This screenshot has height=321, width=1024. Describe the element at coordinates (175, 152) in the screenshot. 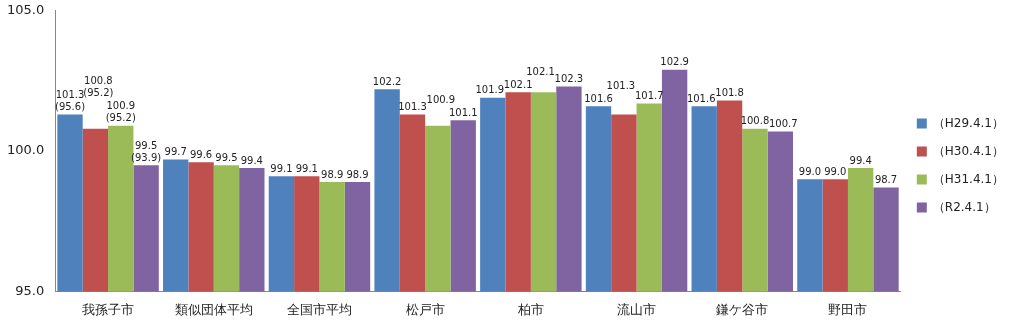

I see `data-label: 99.7` at that location.